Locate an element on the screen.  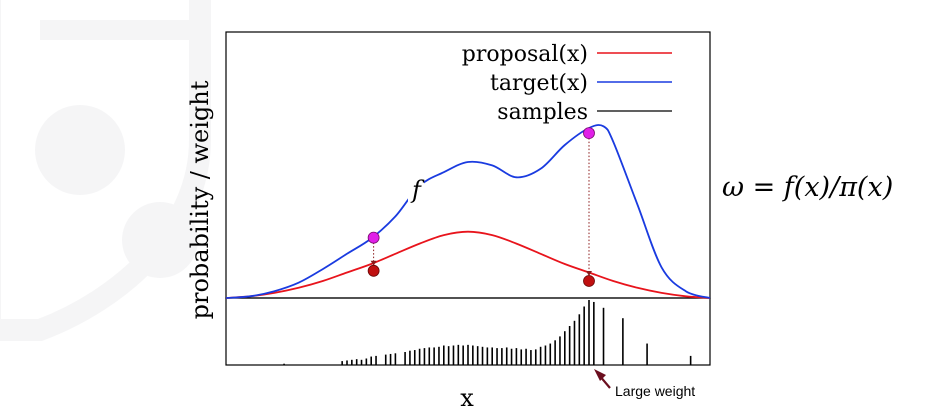
proposal-curve is located at coordinates (468, 264).